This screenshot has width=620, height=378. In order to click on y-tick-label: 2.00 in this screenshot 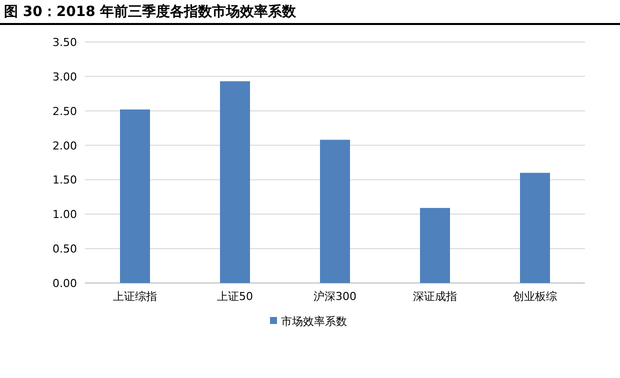, I will do `click(64, 145)`.